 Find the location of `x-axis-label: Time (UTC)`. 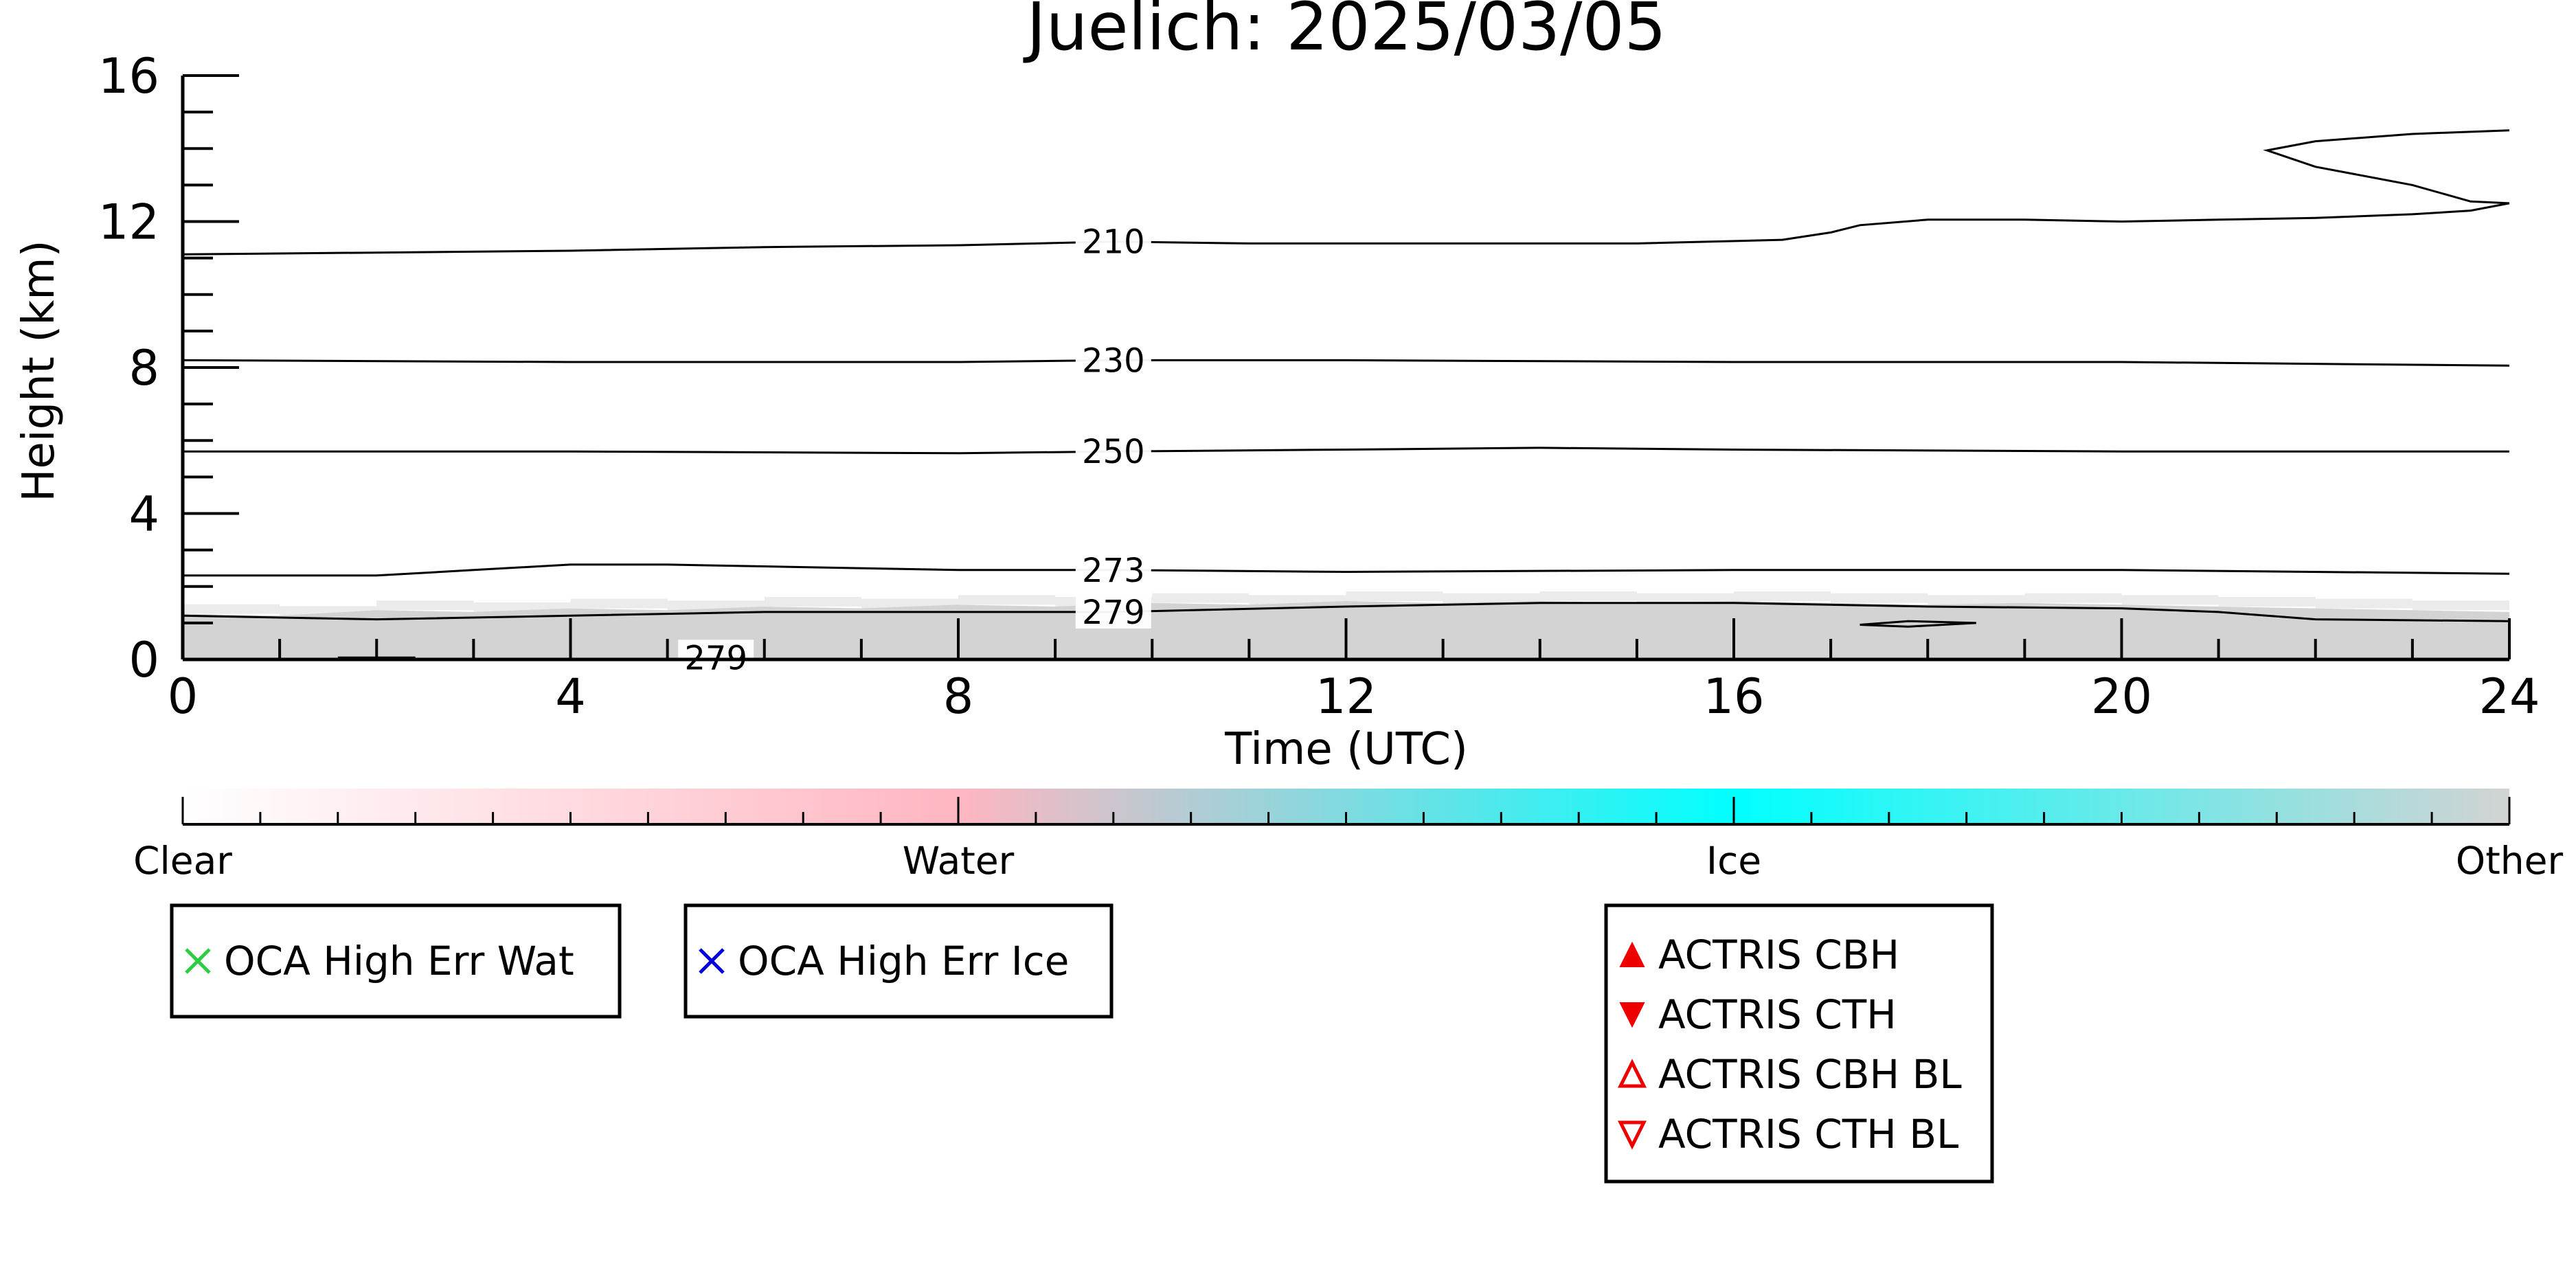

x-axis-label: Time (UTC) is located at coordinates (1346, 749).